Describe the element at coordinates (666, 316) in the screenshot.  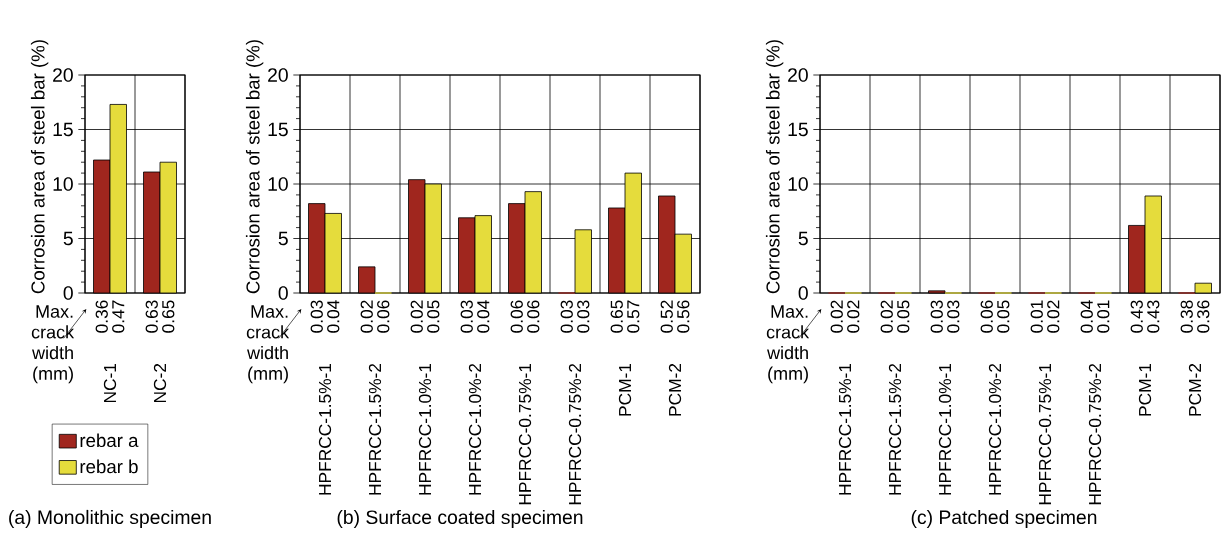
I see `text: 0.52` at that location.